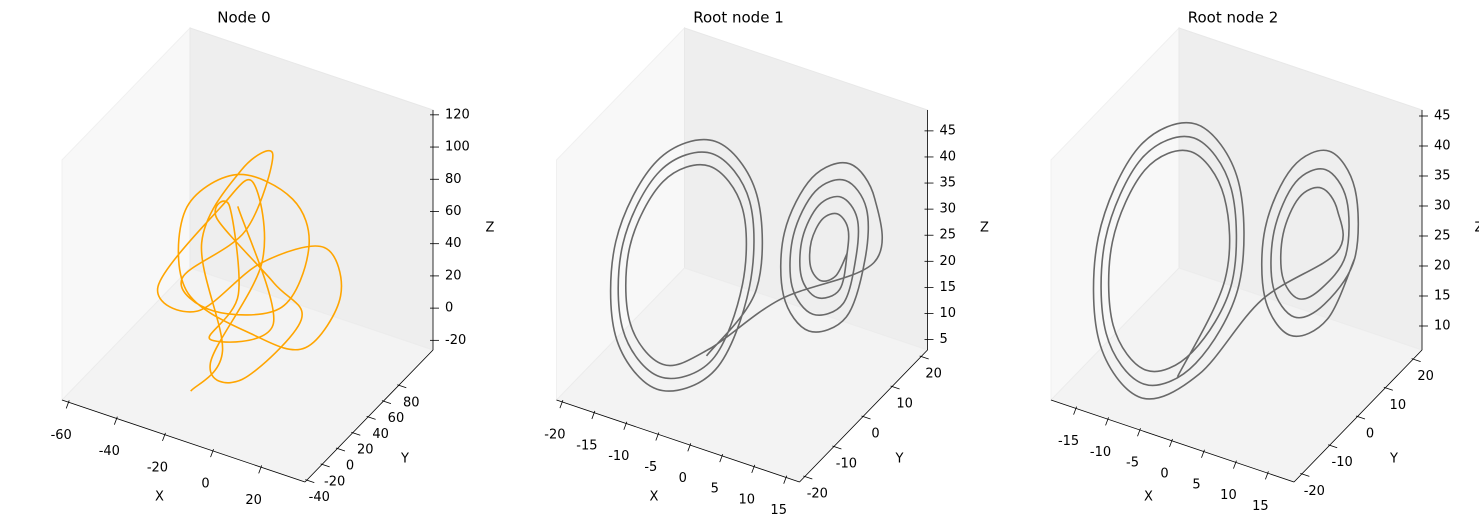 The image size is (1479, 531). I want to click on z-tick-label: -20, so click(455, 340).